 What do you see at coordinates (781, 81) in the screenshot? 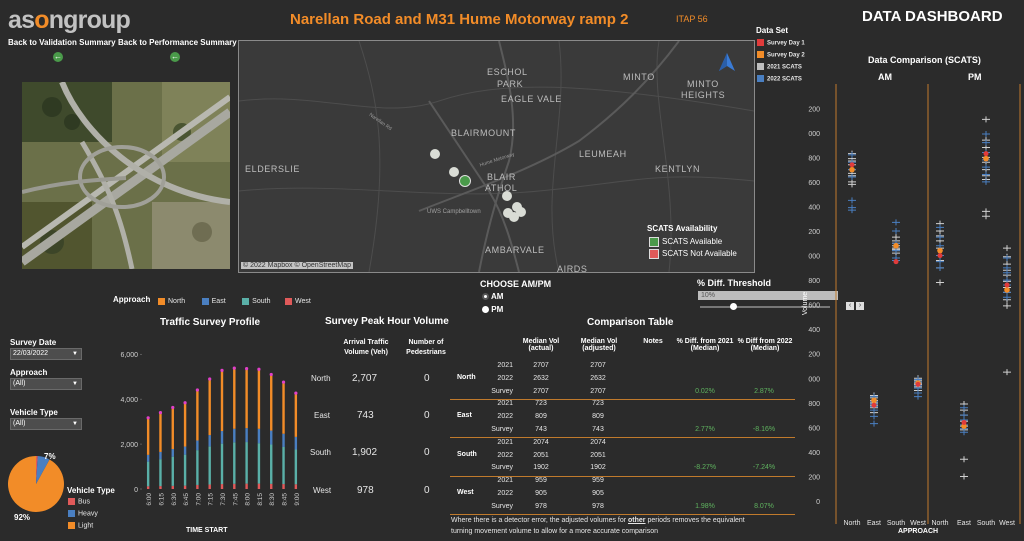
I see `legend-2022-scats: 2022 SCATS` at bounding box center [781, 81].